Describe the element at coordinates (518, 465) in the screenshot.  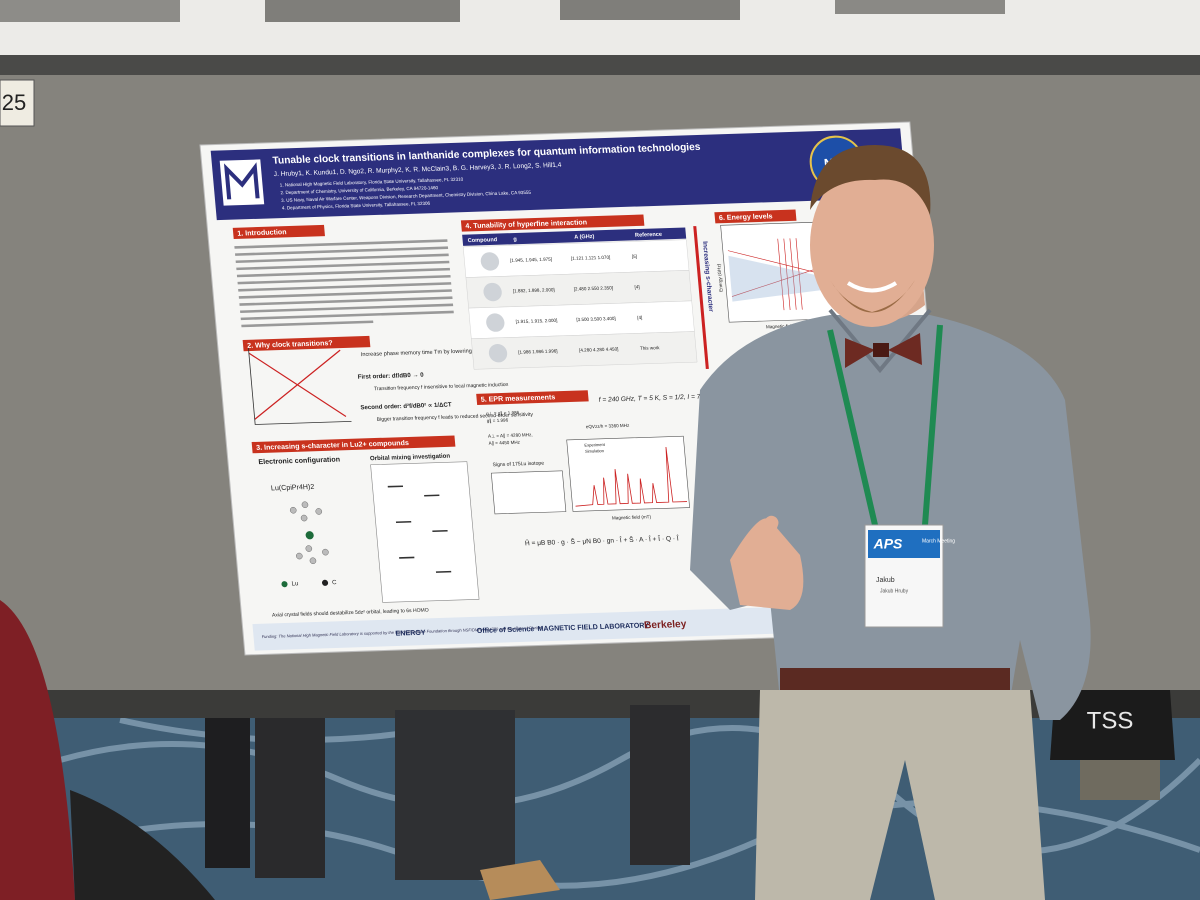
I see `isotope-label: Signs of 175Lu isotope` at that location.